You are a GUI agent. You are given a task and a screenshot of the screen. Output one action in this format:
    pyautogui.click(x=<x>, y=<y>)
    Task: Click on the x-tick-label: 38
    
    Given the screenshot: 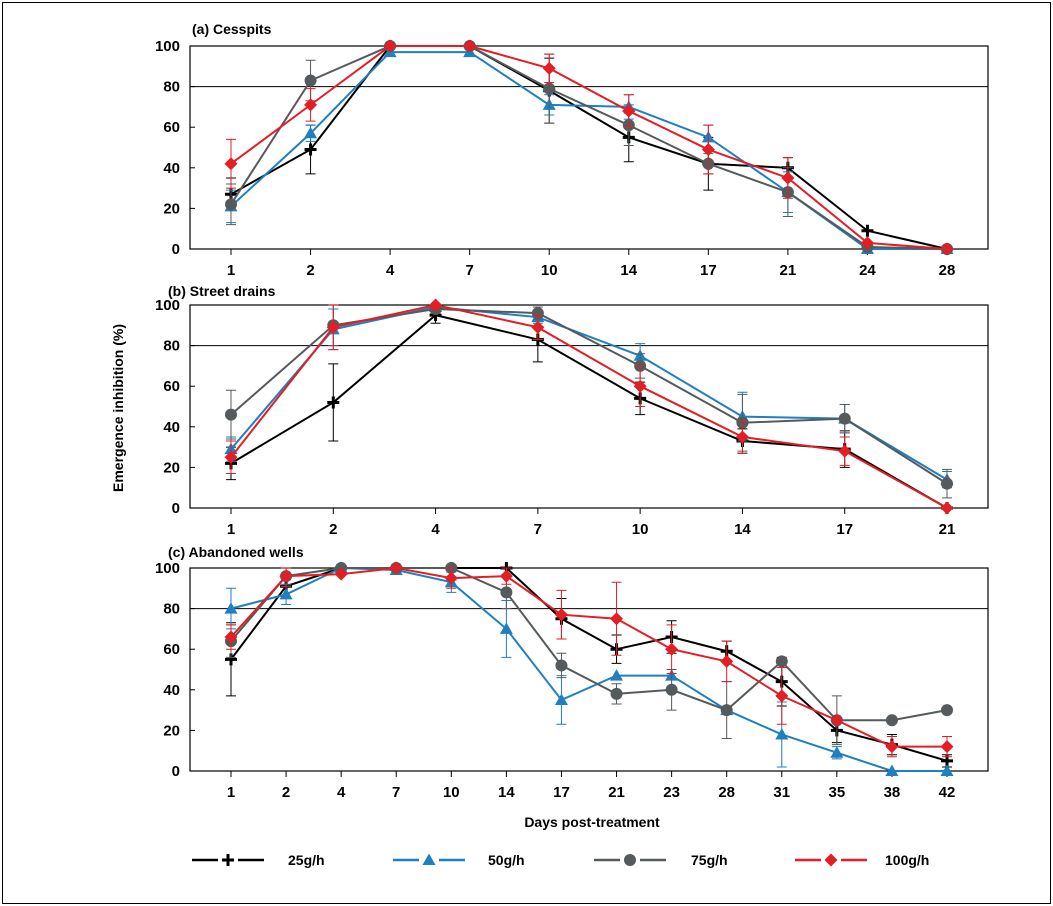 What is the action you would take?
    pyautogui.click(x=892, y=792)
    